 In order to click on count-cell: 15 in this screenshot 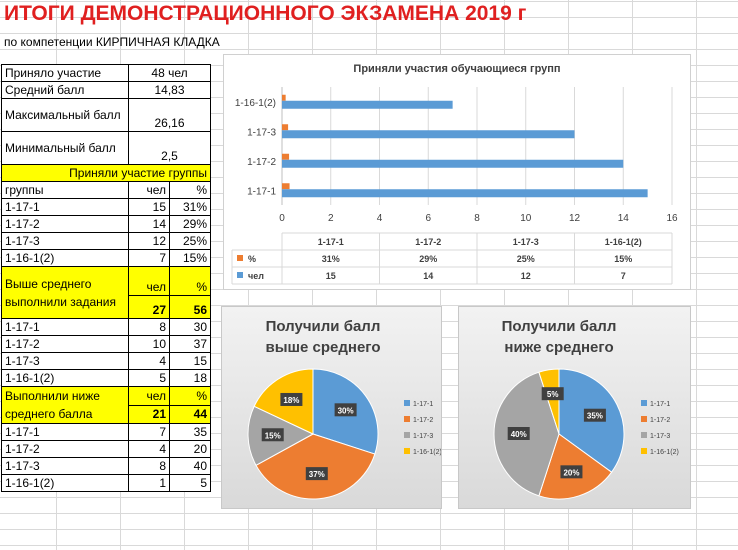, I will do `click(149, 207)`.